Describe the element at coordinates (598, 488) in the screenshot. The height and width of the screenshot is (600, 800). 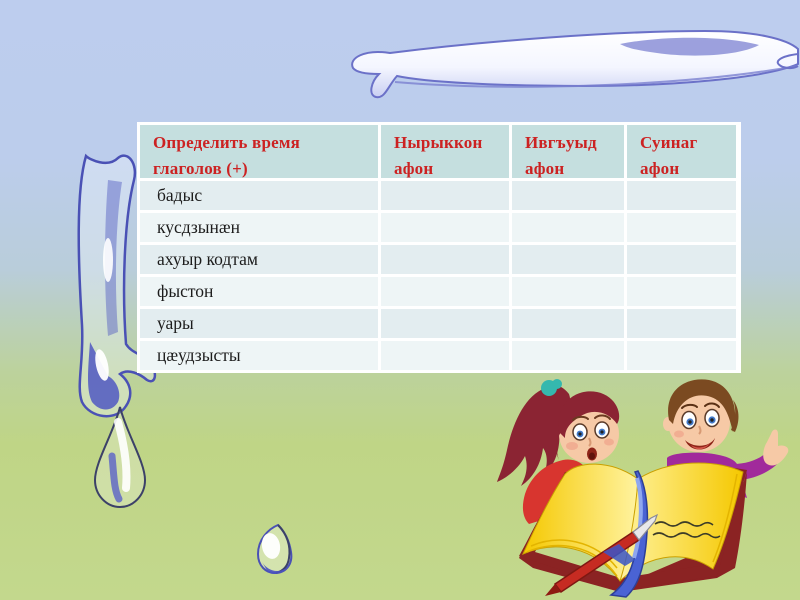
I see `girl-hand` at that location.